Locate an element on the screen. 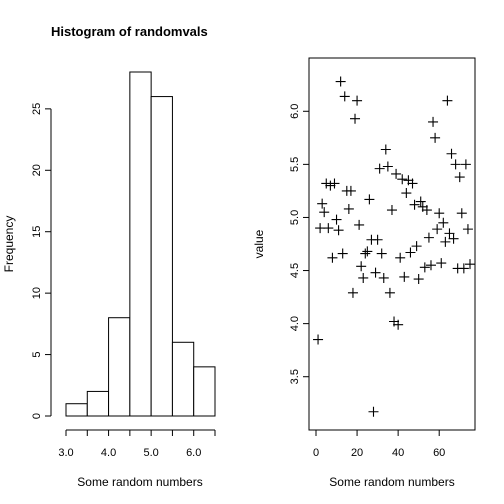  chart-title: Histogram of randomvals is located at coordinates (129, 31).